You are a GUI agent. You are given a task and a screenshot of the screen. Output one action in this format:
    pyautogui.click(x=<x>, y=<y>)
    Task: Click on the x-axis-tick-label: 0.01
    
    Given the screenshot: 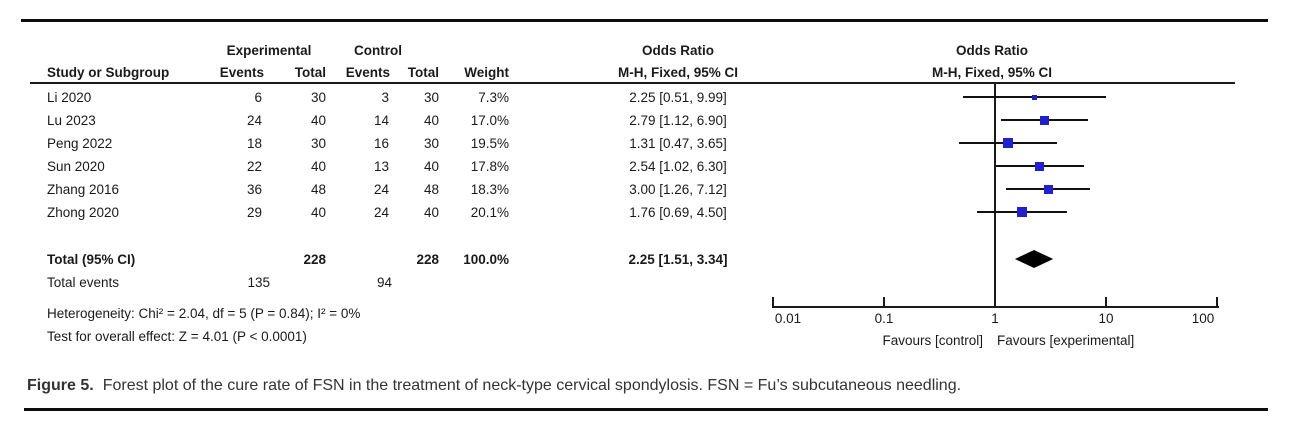 What is the action you would take?
    pyautogui.click(x=788, y=318)
    